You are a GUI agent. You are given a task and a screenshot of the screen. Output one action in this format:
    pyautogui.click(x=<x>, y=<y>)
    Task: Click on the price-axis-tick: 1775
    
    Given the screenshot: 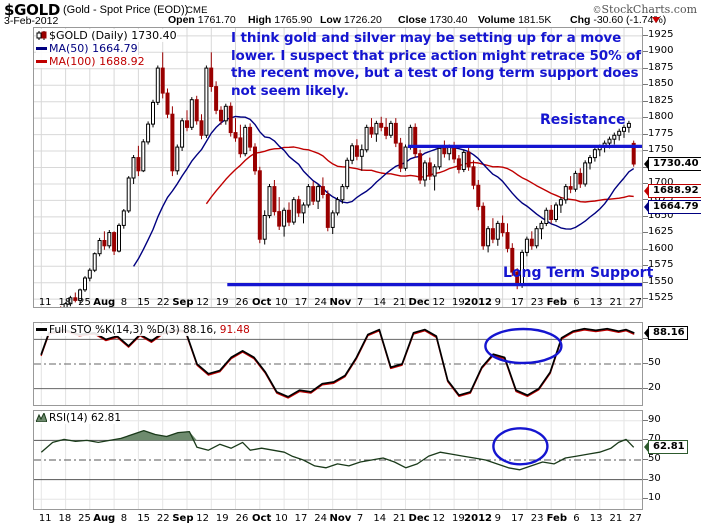 What is the action you would take?
    pyautogui.click(x=661, y=133)
    